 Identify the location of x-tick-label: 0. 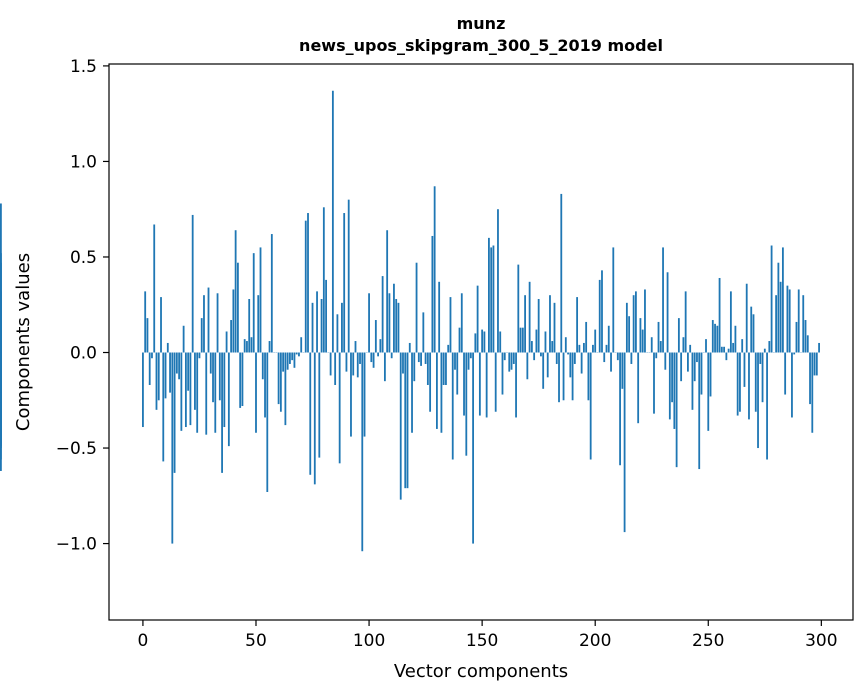
(143, 641).